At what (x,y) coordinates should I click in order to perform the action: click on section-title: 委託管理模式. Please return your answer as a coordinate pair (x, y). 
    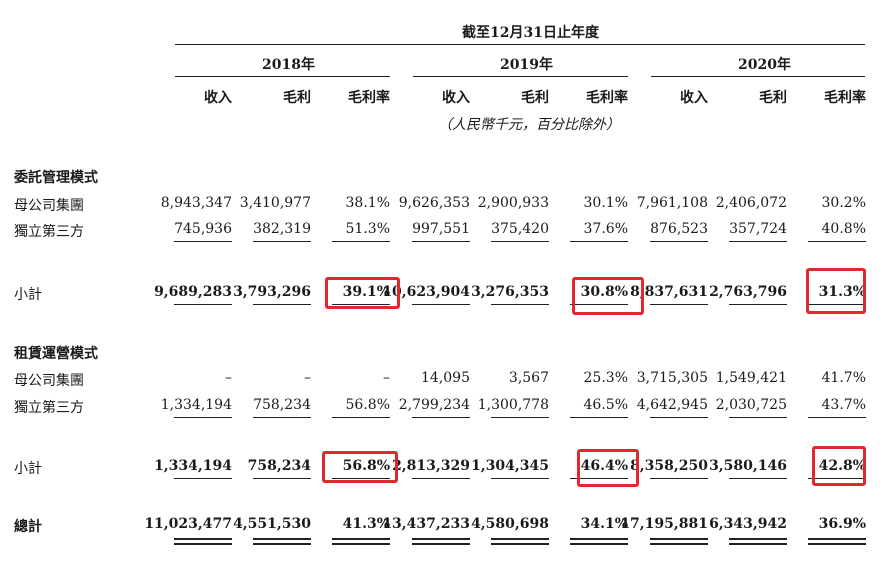
    Looking at the image, I should click on (56, 178).